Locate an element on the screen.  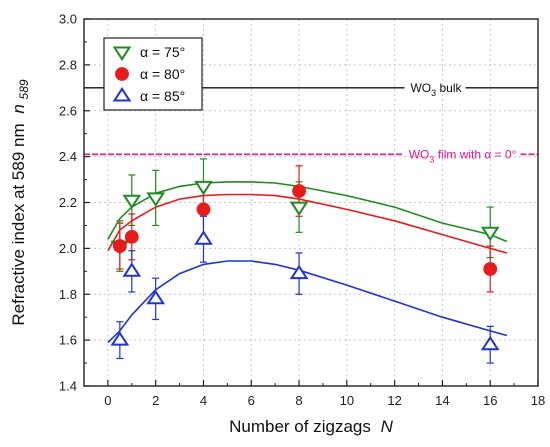
legend-label: α = 75° is located at coordinates (162, 52).